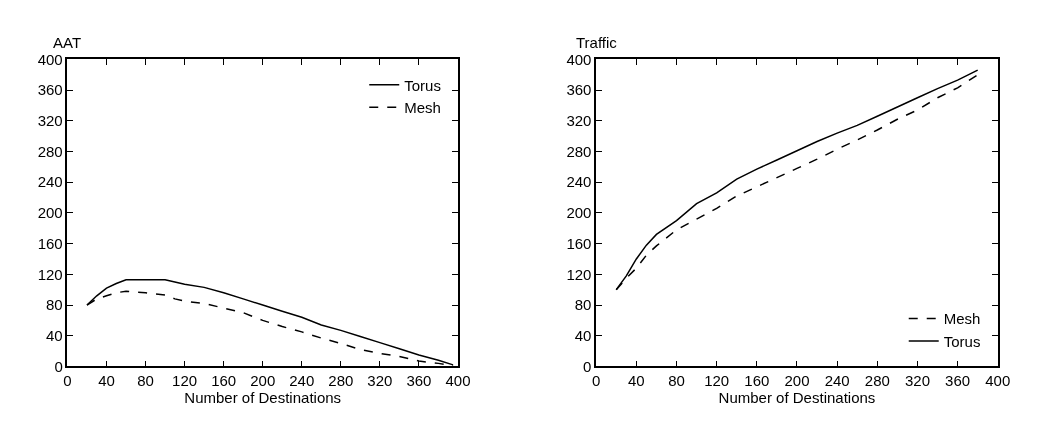 This screenshot has width=1046, height=441. What do you see at coordinates (67, 42) in the screenshot?
I see `y-axis-title: AAT` at bounding box center [67, 42].